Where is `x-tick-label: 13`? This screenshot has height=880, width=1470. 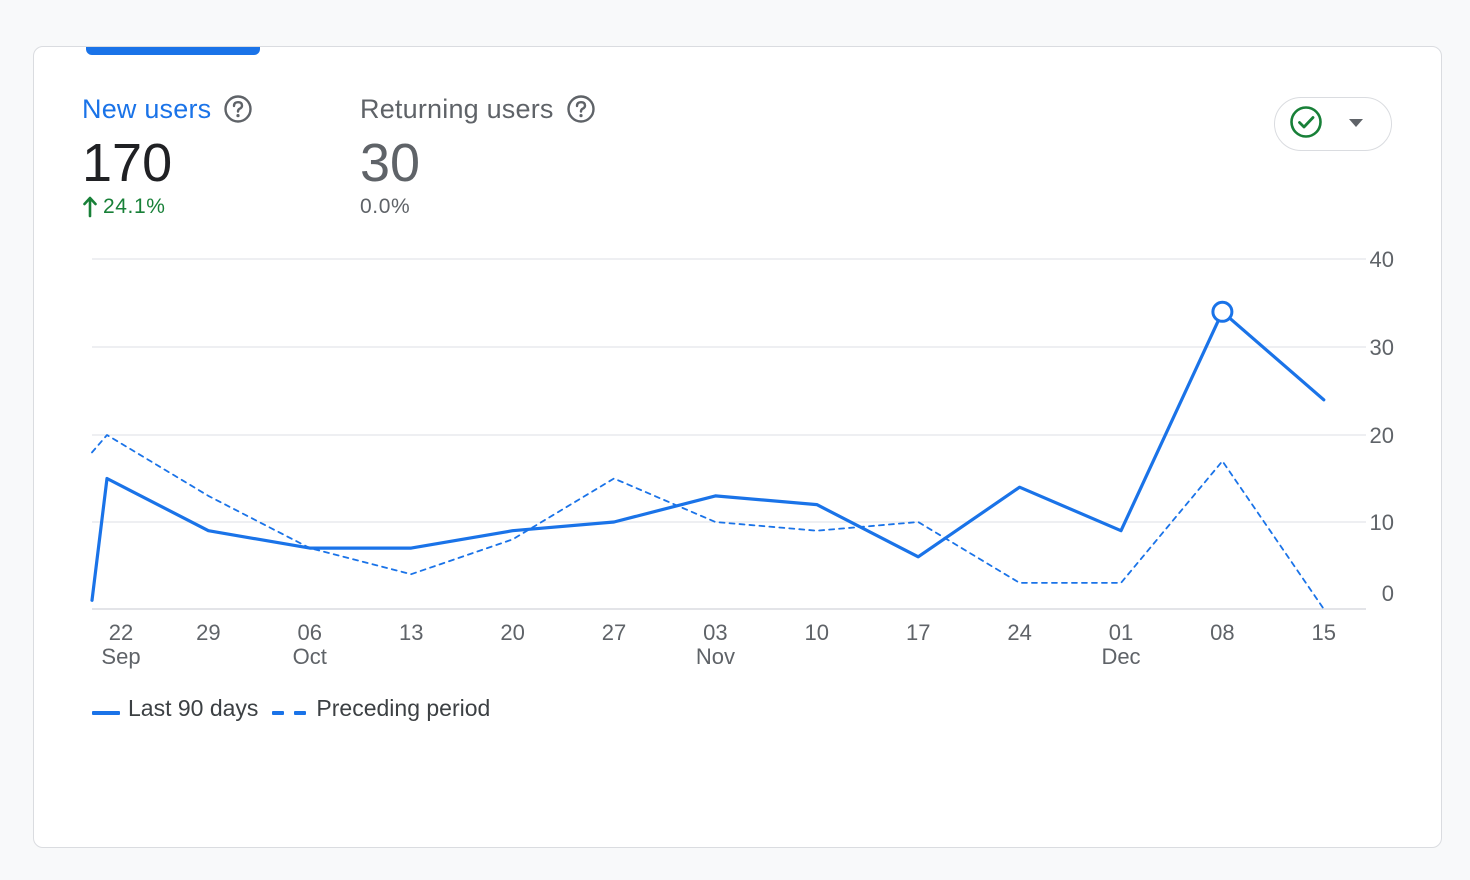
x-tick-label: 13 is located at coordinates (411, 632).